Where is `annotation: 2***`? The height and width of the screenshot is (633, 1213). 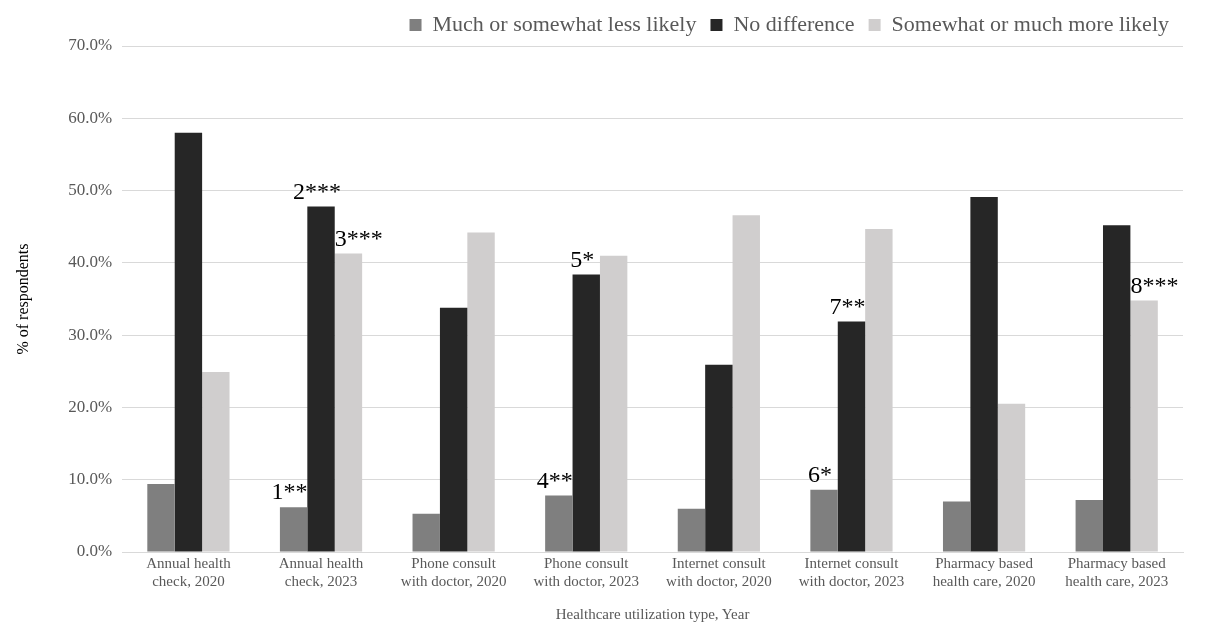
annotation: 2*** is located at coordinates (317, 190).